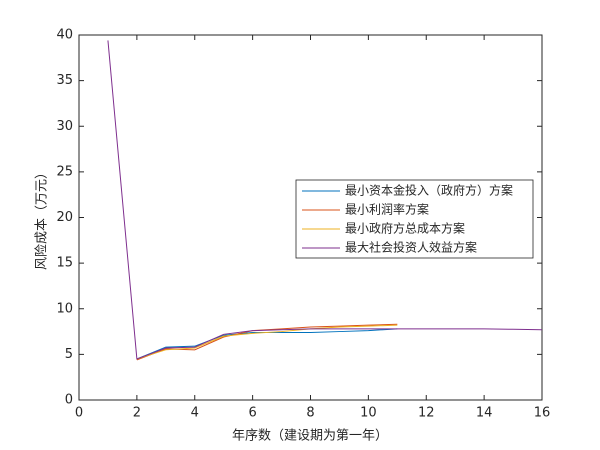 This screenshot has width=600, height=450. I want to click on x-axis-label: 年序数（建设期为第一年）, so click(310, 436).